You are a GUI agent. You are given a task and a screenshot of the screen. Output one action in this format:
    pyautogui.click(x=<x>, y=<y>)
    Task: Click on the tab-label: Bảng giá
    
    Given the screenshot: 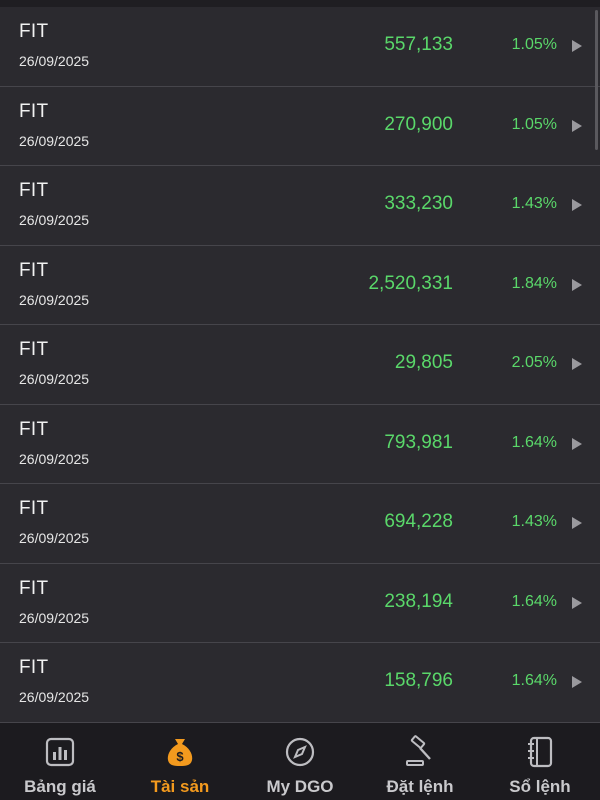 What is the action you would take?
    pyautogui.click(x=60, y=786)
    